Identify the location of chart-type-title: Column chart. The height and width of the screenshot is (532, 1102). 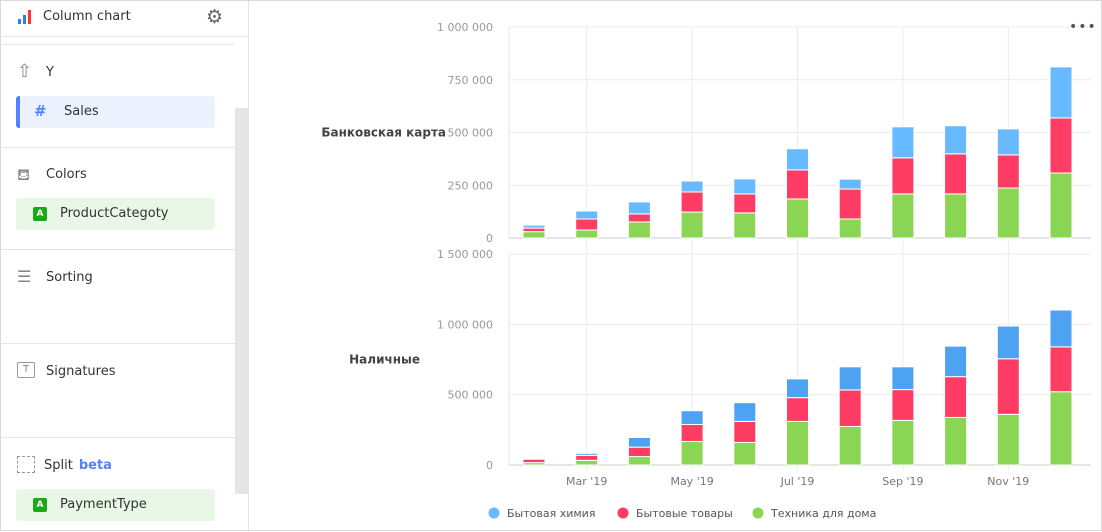
(87, 16).